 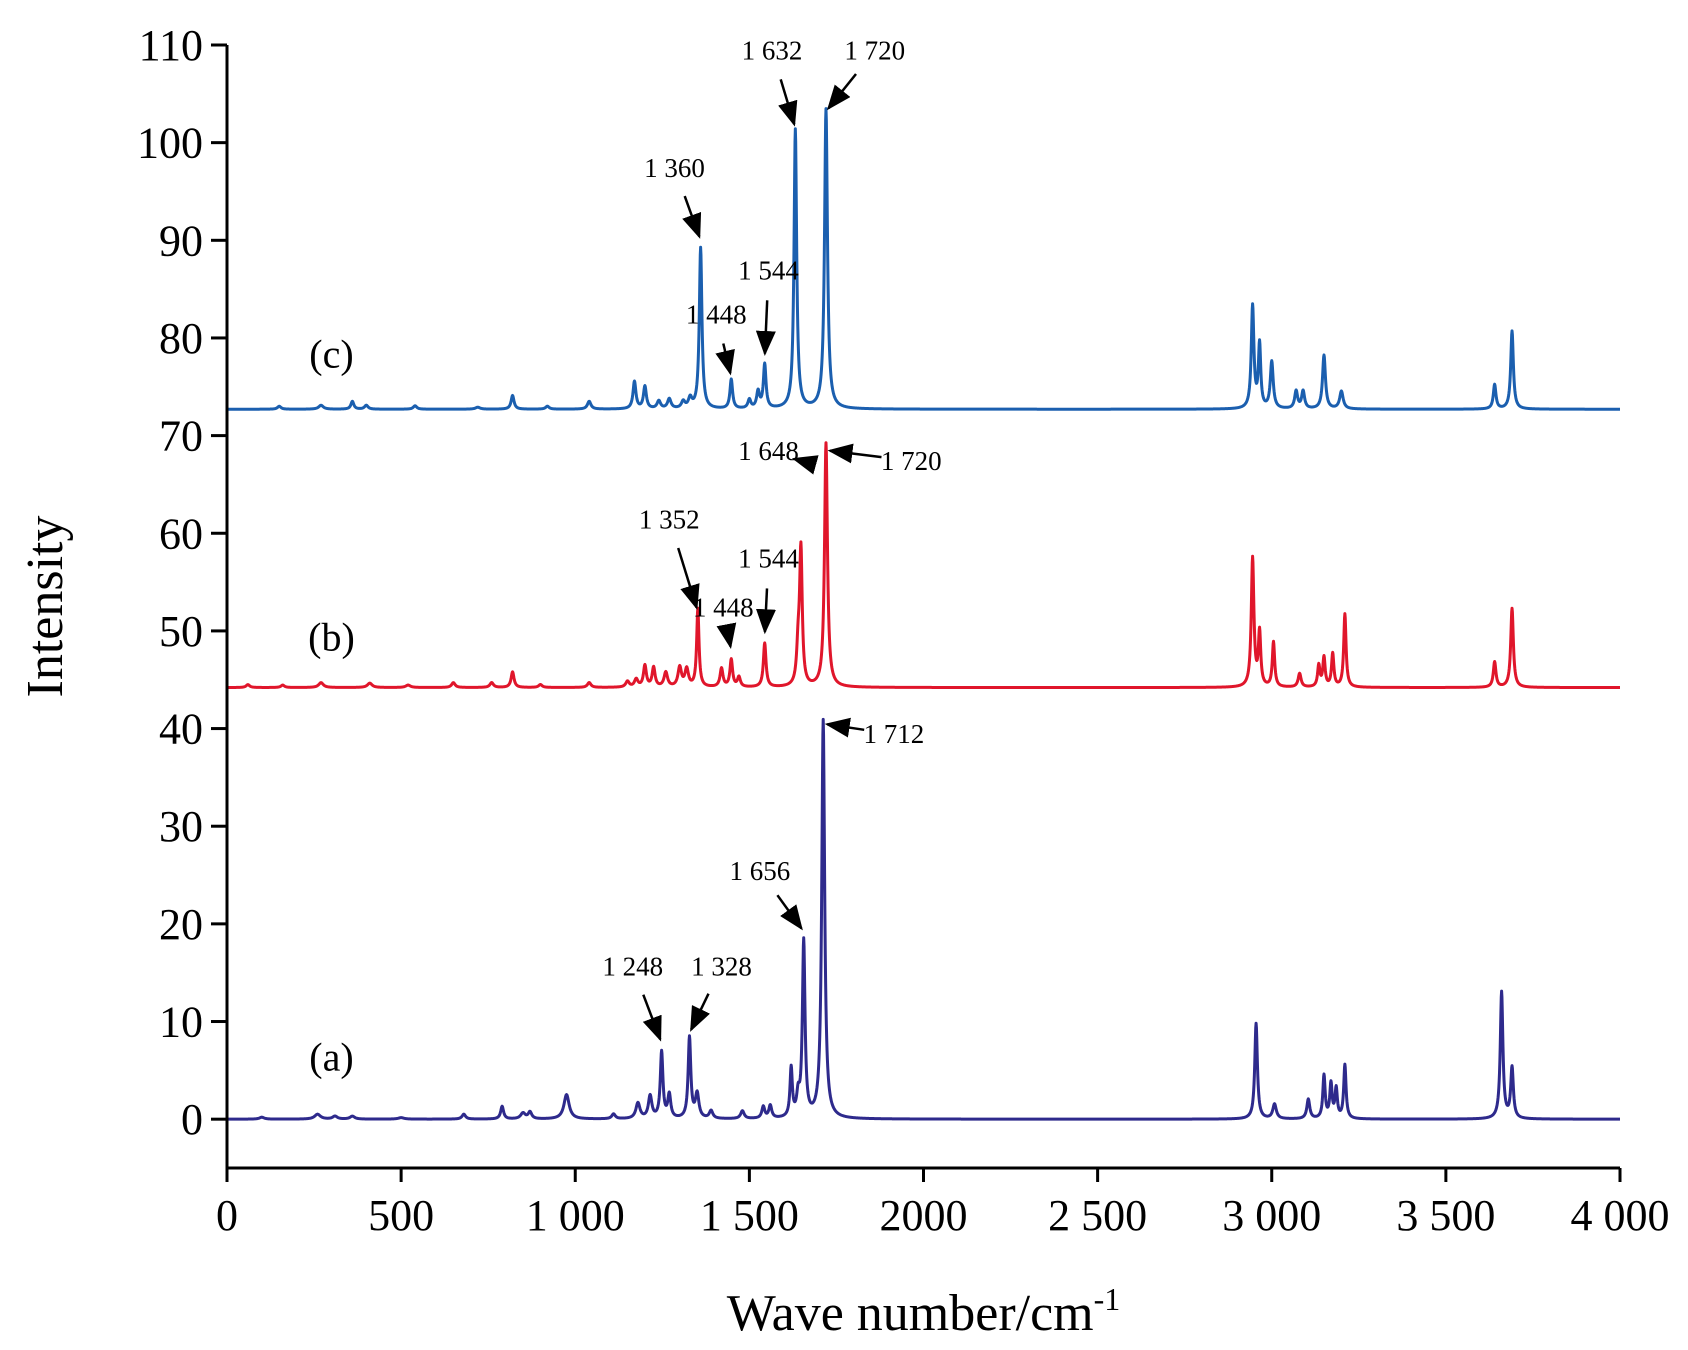 What do you see at coordinates (331, 1056) in the screenshot?
I see `series-tag-a: (a)` at bounding box center [331, 1056].